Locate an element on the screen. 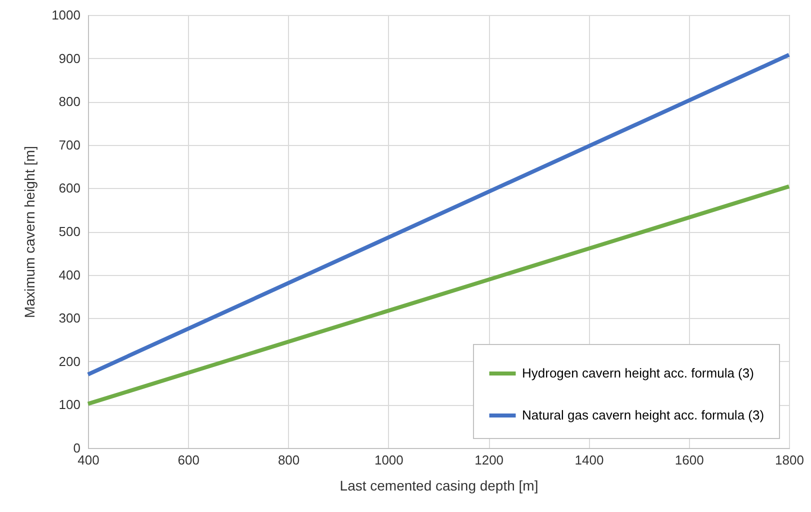  y-tick-label: 600 is located at coordinates (69, 188).